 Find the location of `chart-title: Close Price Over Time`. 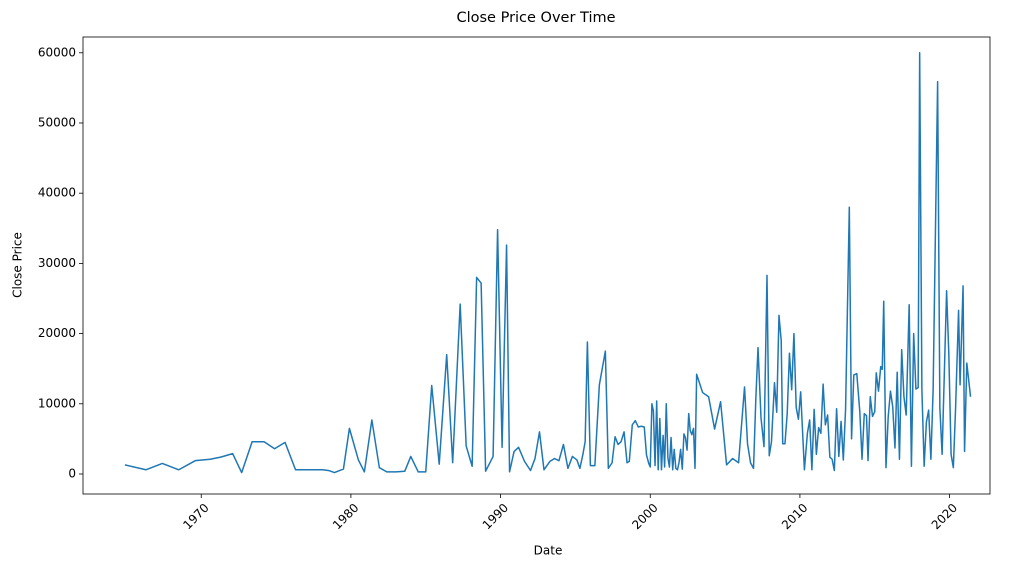

chart-title: Close Price Over Time is located at coordinates (535, 18).